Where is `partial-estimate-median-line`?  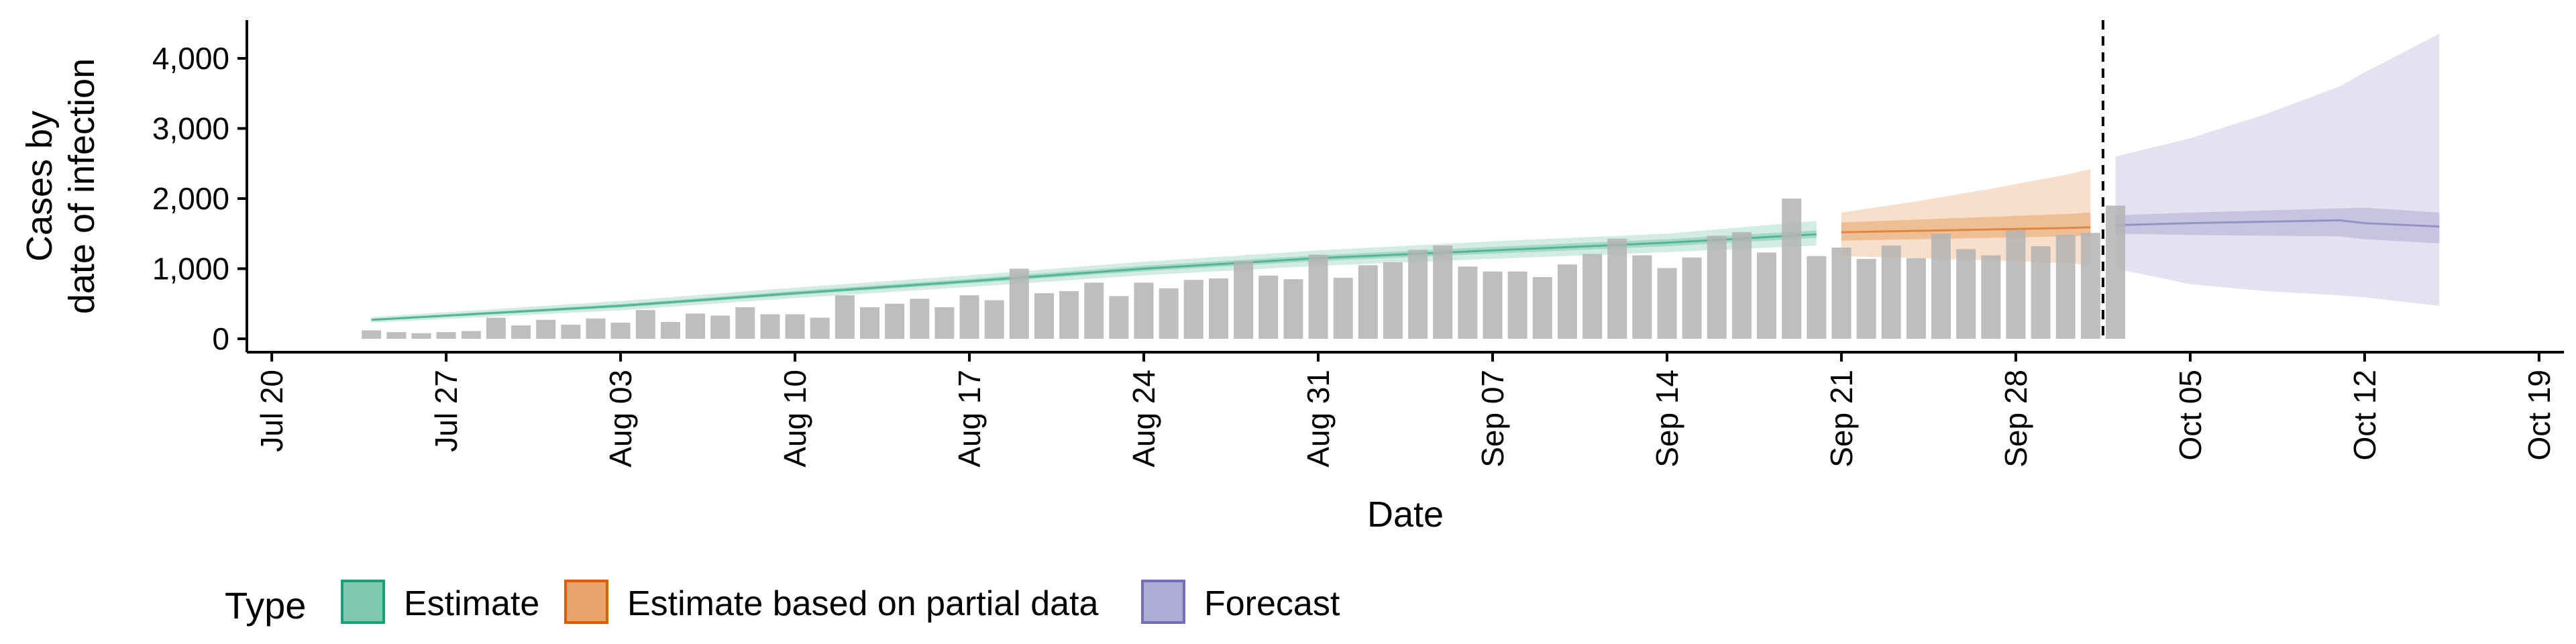
partial-estimate-median-line is located at coordinates (1966, 229).